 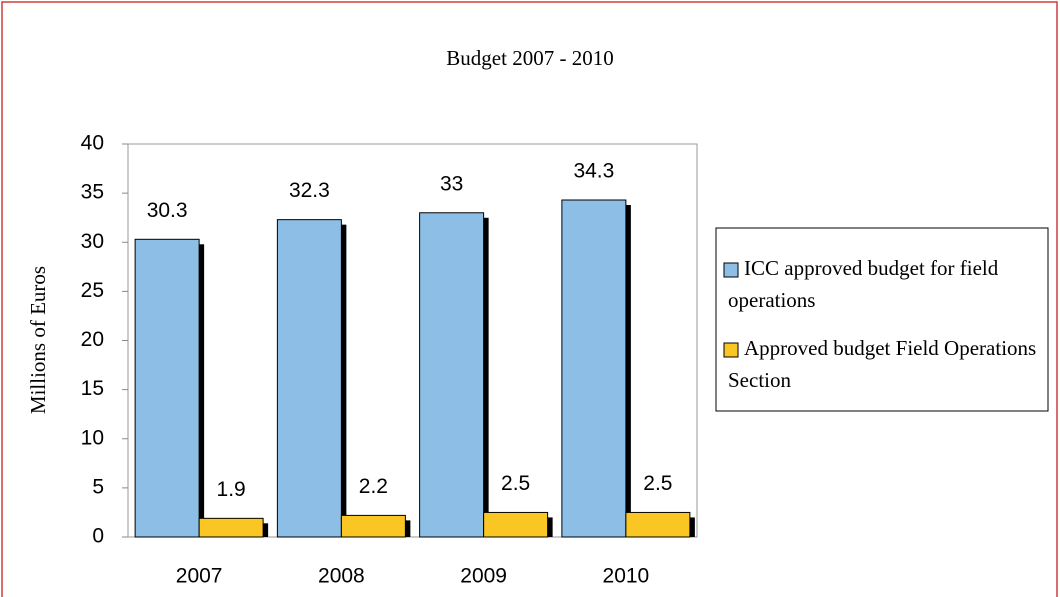 What do you see at coordinates (373, 486) in the screenshot?
I see `data-label: 2.2` at bounding box center [373, 486].